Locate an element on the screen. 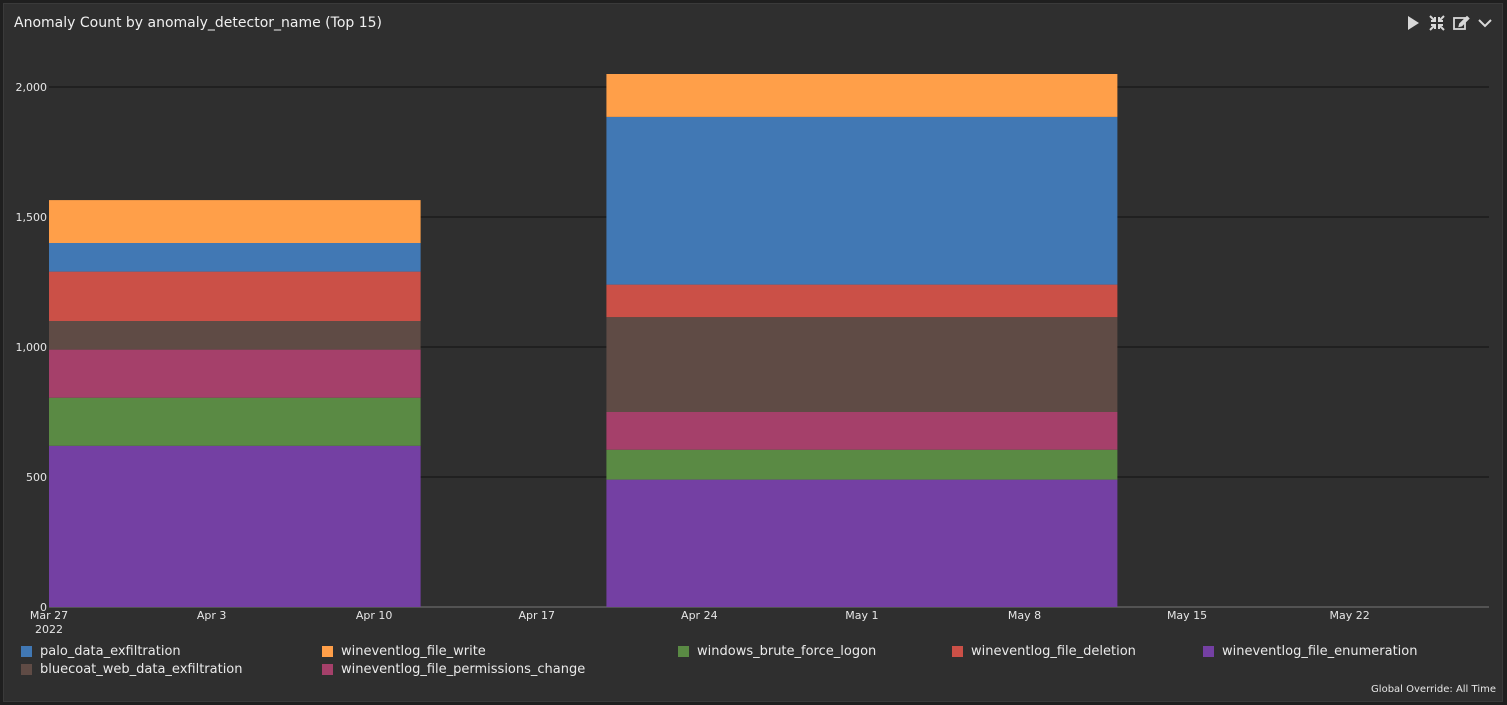 This screenshot has height=705, width=1507. legend-item-wineventlog-file-permissions-change: wineventlog_file_permissions_change is located at coordinates (453, 669).